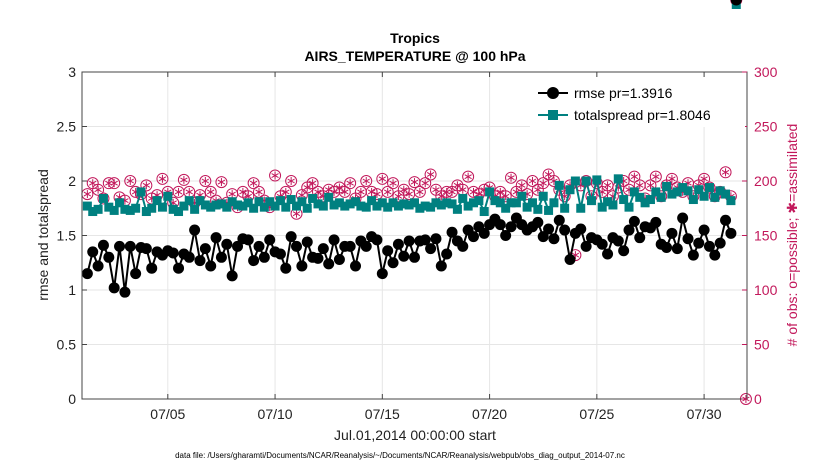 The height and width of the screenshot is (470, 830). Describe the element at coordinates (167, 414) in the screenshot. I see `x-tick-label: 07/05` at that location.